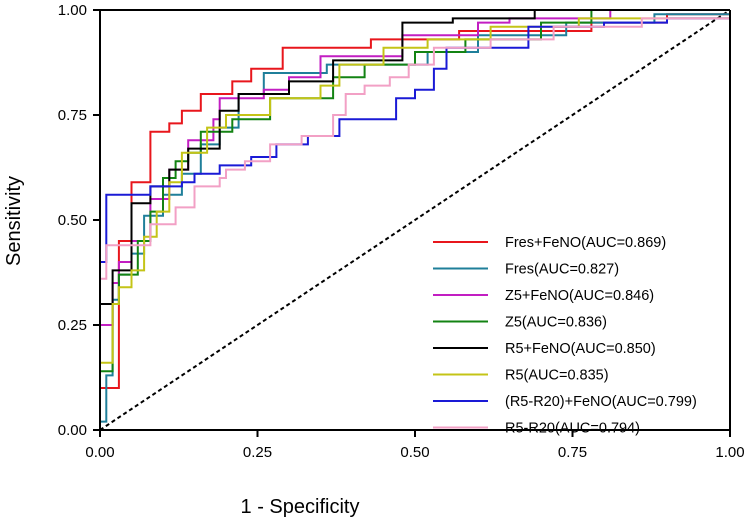 The width and height of the screenshot is (750, 523). What do you see at coordinates (580, 349) in the screenshot?
I see `legend-label-4: R5+FeNO(AUC=0.850)` at bounding box center [580, 349].